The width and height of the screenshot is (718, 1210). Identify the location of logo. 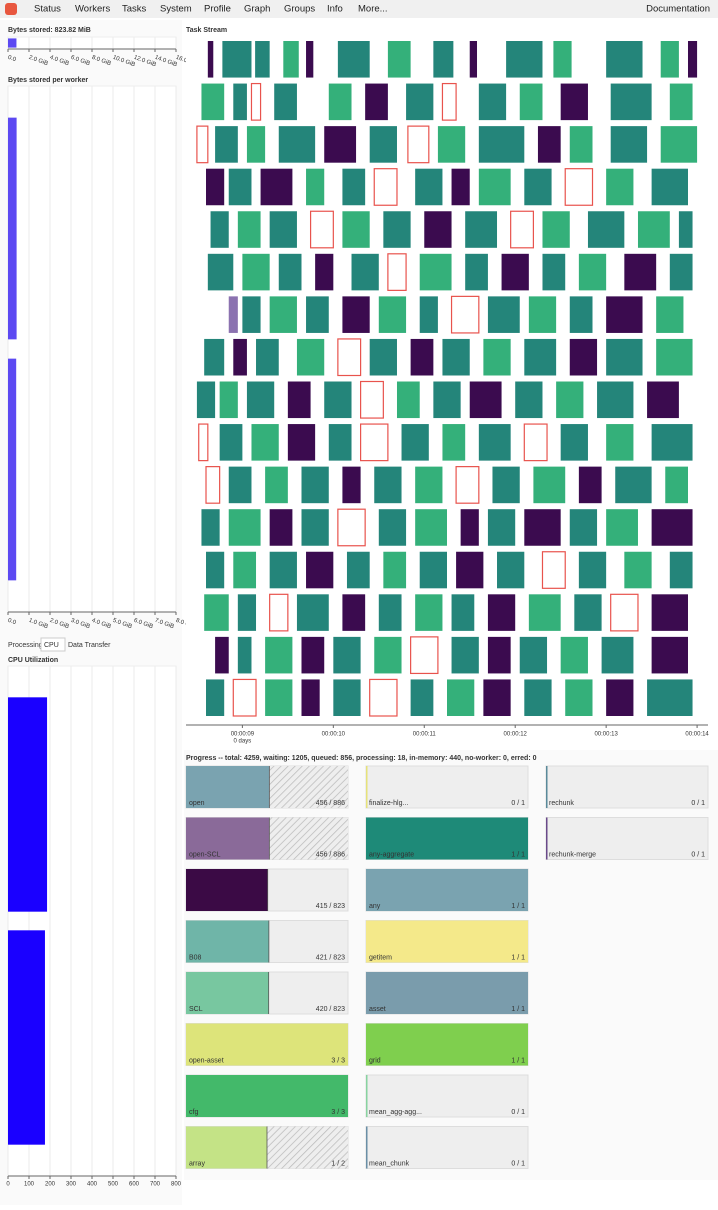
(11, 9).